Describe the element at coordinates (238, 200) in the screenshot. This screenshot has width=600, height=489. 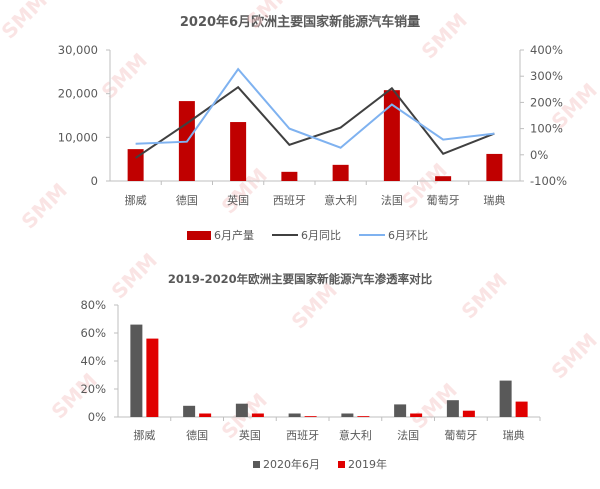
I see `chart1-category-label: 英国` at that location.